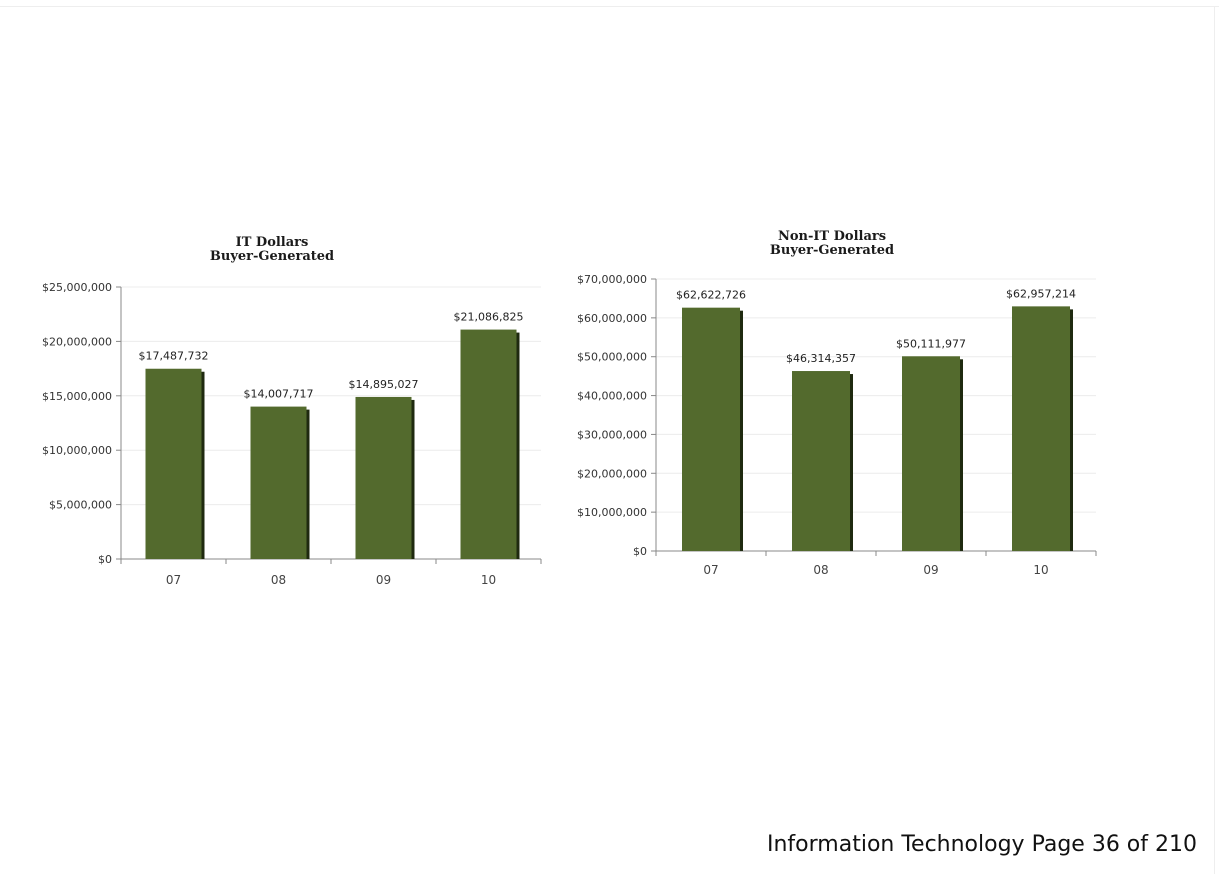  What do you see at coordinates (612, 434) in the screenshot?
I see `nonit-y-tick-label: $30,000,000` at bounding box center [612, 434].